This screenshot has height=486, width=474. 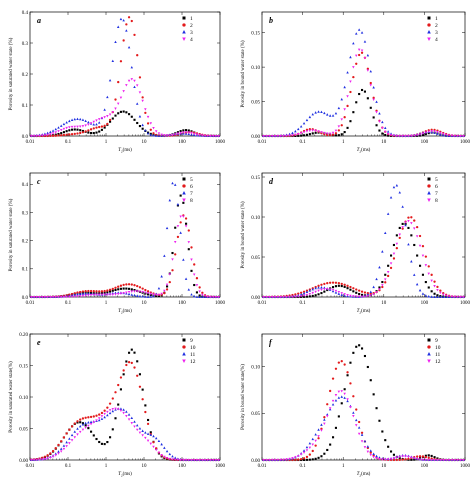 What do you see at coordinates (255, 178) in the screenshot?
I see `y-tick-label: 0.15` at bounding box center [255, 178].